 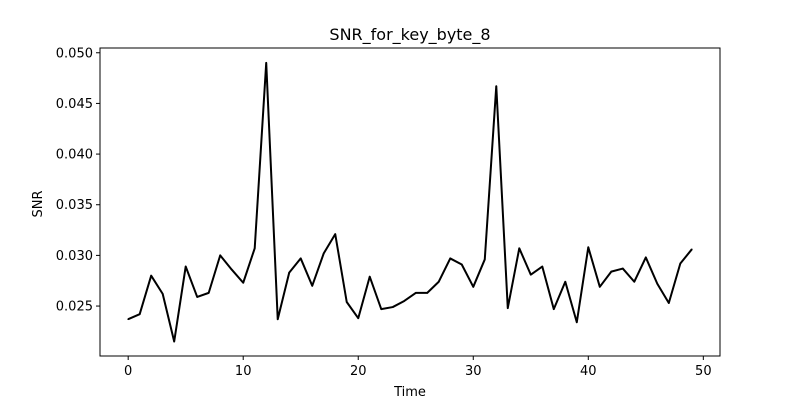 I want to click on x-tick-label: 0, so click(x=128, y=371).